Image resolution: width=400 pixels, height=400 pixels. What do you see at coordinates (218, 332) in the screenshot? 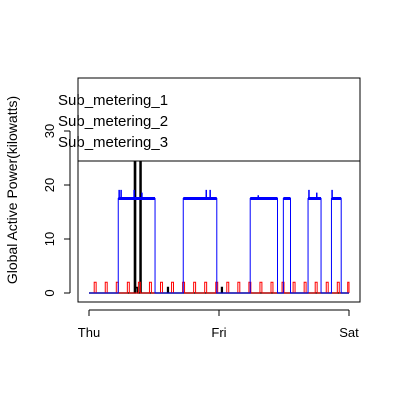
I see `x-tick-label: Fri` at bounding box center [218, 332].